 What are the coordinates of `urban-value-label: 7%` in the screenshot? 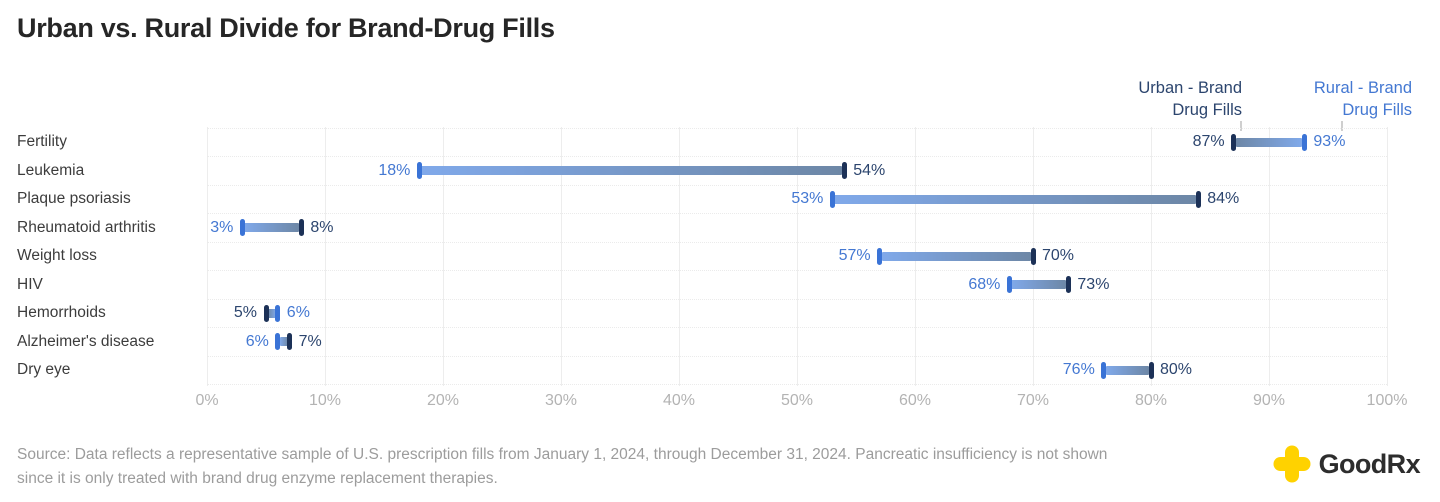 It's located at (310, 341).